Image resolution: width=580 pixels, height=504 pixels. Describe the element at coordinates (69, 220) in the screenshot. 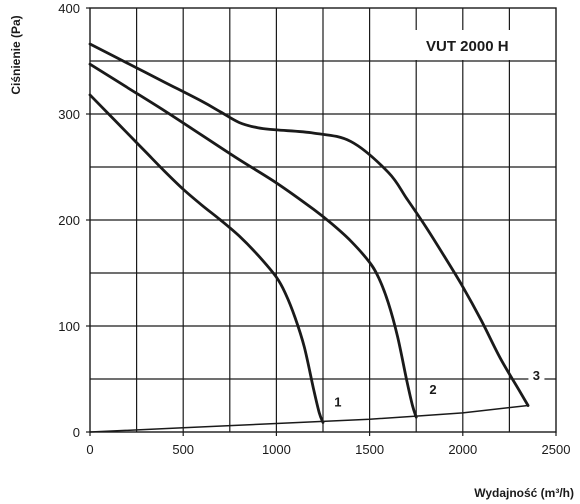

I see `y-tick-label: 200` at that location.